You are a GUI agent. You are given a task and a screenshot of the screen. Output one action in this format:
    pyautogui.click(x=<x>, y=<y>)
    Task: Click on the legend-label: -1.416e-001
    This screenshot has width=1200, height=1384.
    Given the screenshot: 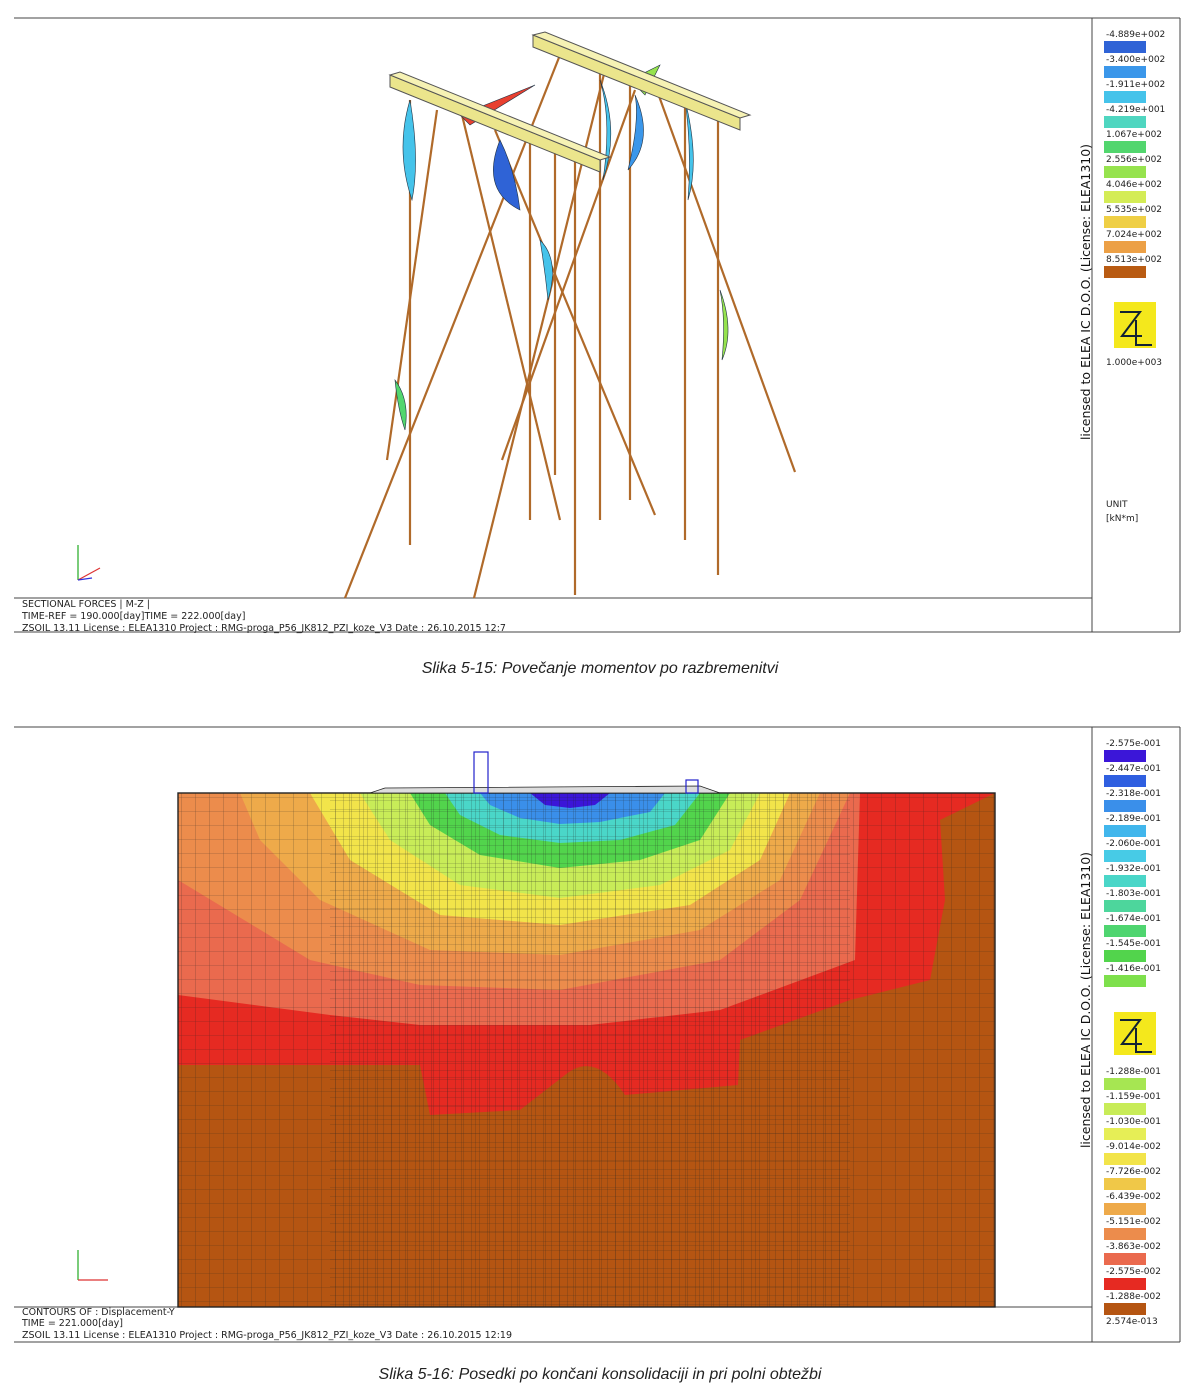 What is the action you would take?
    pyautogui.click(x=1133, y=969)
    